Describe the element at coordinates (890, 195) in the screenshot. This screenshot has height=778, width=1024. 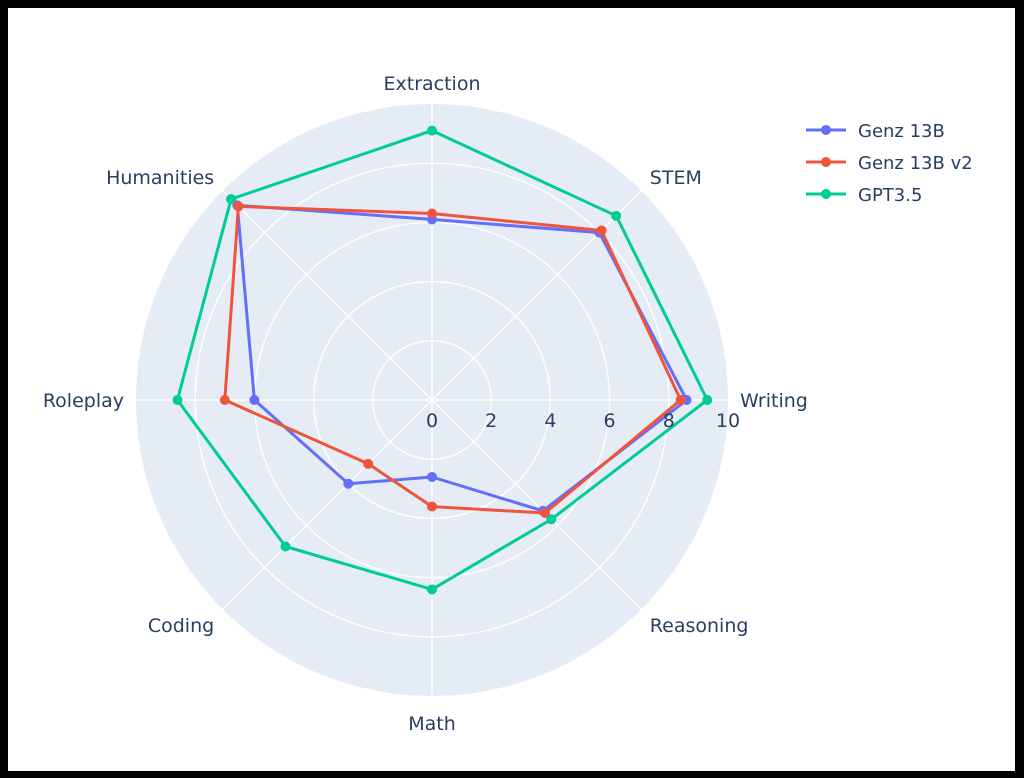
I see `legend-label: GPT3.5` at that location.